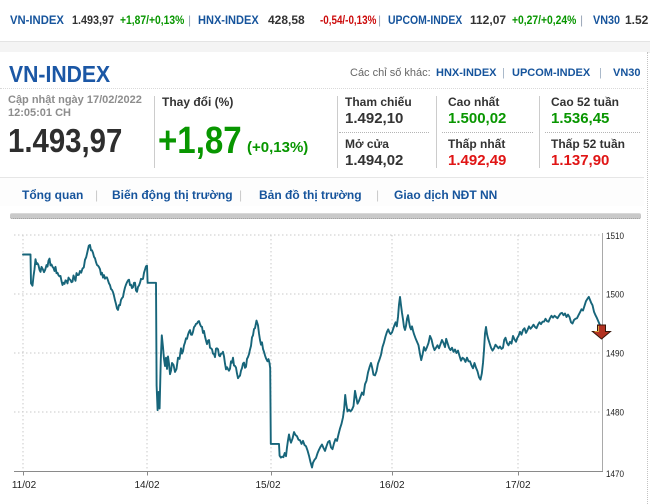 This screenshot has width=650, height=504. What do you see at coordinates (517, 485) in the screenshot?
I see `svg-text: 17/02` at bounding box center [517, 485].